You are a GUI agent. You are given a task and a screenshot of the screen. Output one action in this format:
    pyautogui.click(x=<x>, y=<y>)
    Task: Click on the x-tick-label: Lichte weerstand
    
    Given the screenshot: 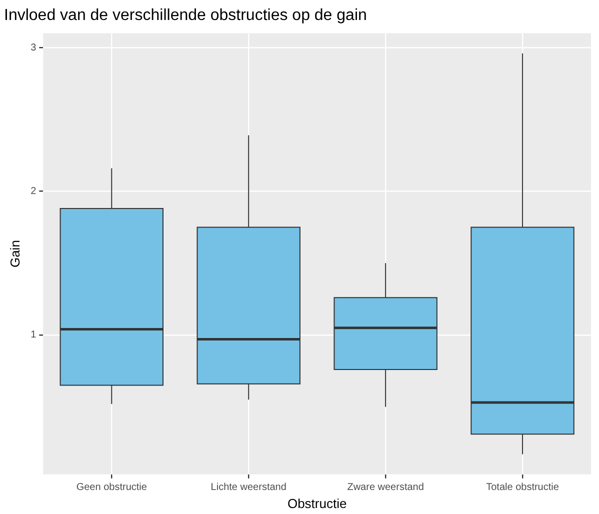 What is the action you would take?
    pyautogui.click(x=248, y=488)
    